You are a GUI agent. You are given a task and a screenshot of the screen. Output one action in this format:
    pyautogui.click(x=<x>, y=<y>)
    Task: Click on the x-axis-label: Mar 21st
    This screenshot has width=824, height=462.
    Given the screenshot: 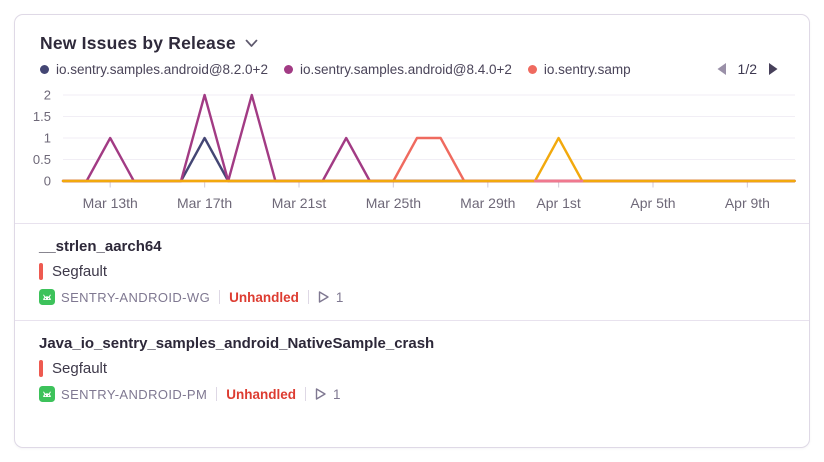 What is the action you would take?
    pyautogui.click(x=299, y=203)
    